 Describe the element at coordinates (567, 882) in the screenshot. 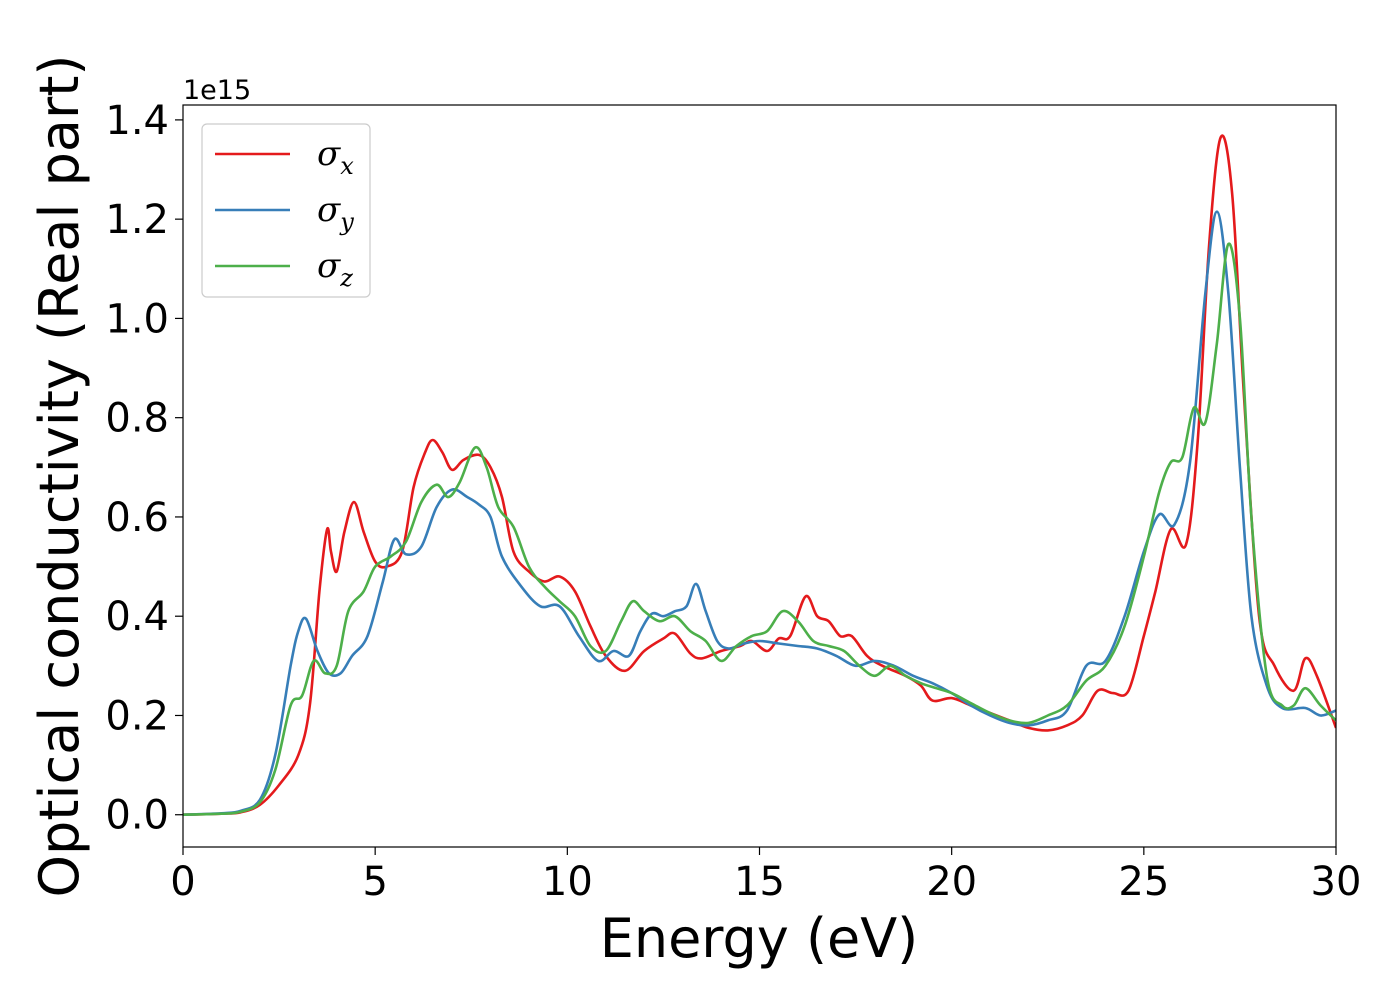

I see `x-tick-label: 10` at that location.